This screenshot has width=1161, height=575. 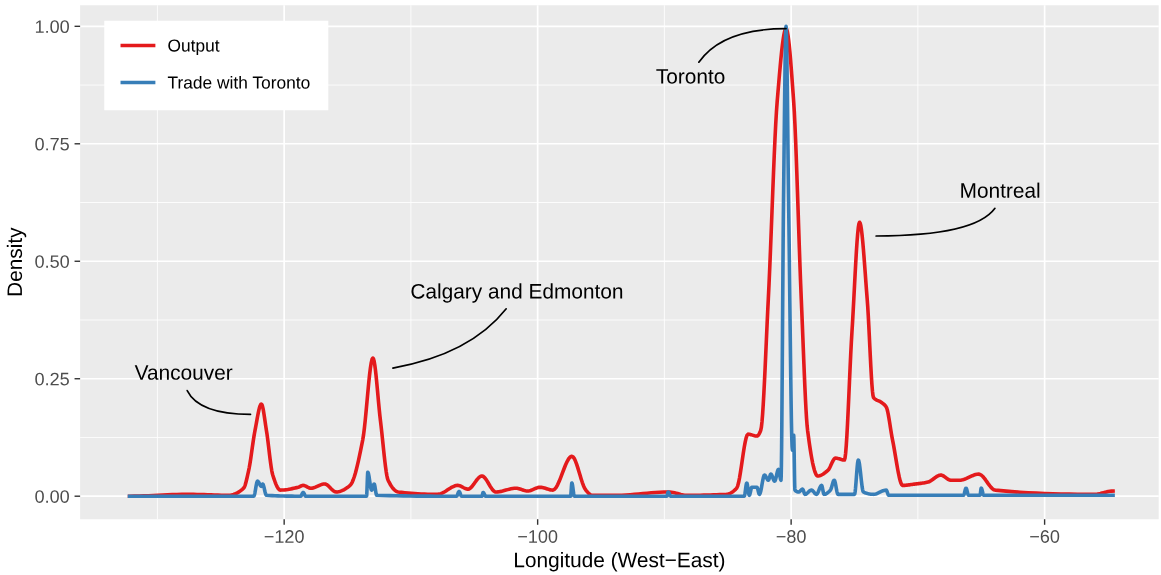 I want to click on y-tick-label: 0.50, so click(x=52, y=261).